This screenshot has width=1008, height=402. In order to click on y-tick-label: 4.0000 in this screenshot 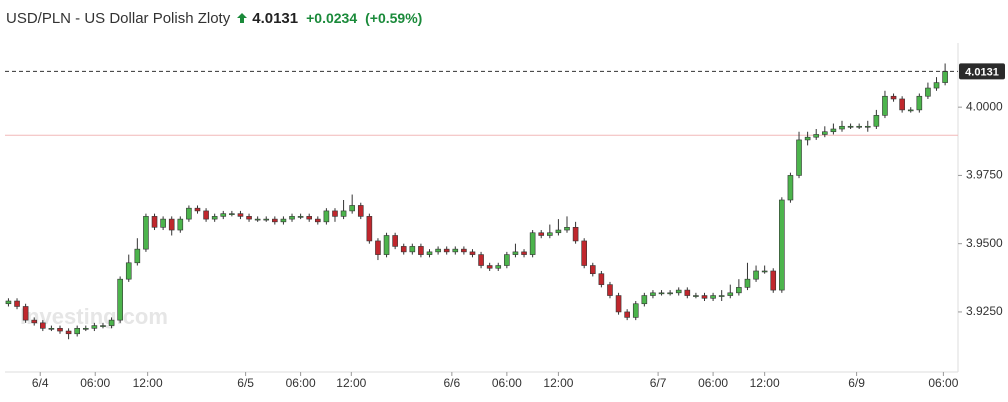, I will do `click(984, 106)`.